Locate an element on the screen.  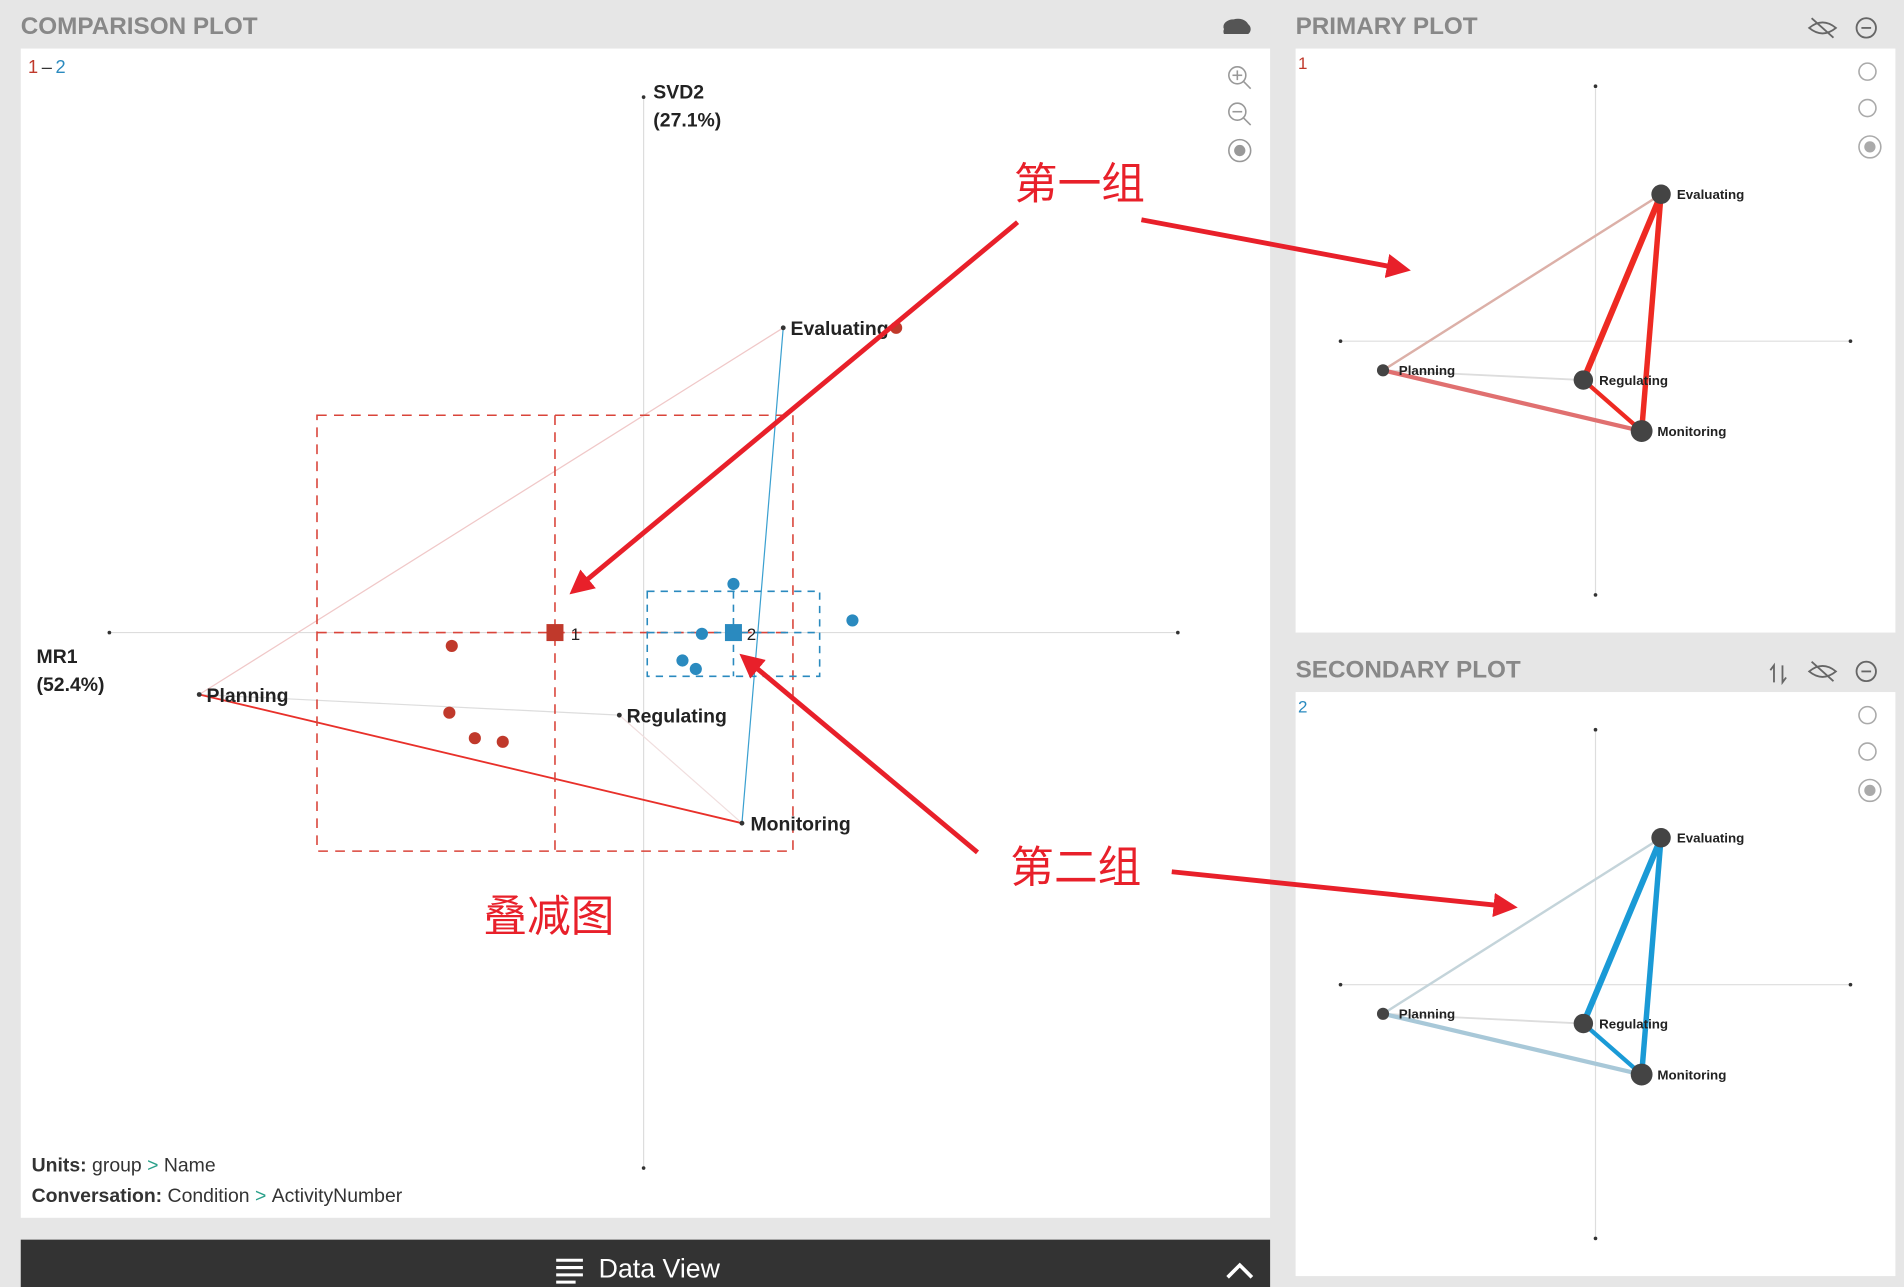
edges is located at coordinates (491, 576).